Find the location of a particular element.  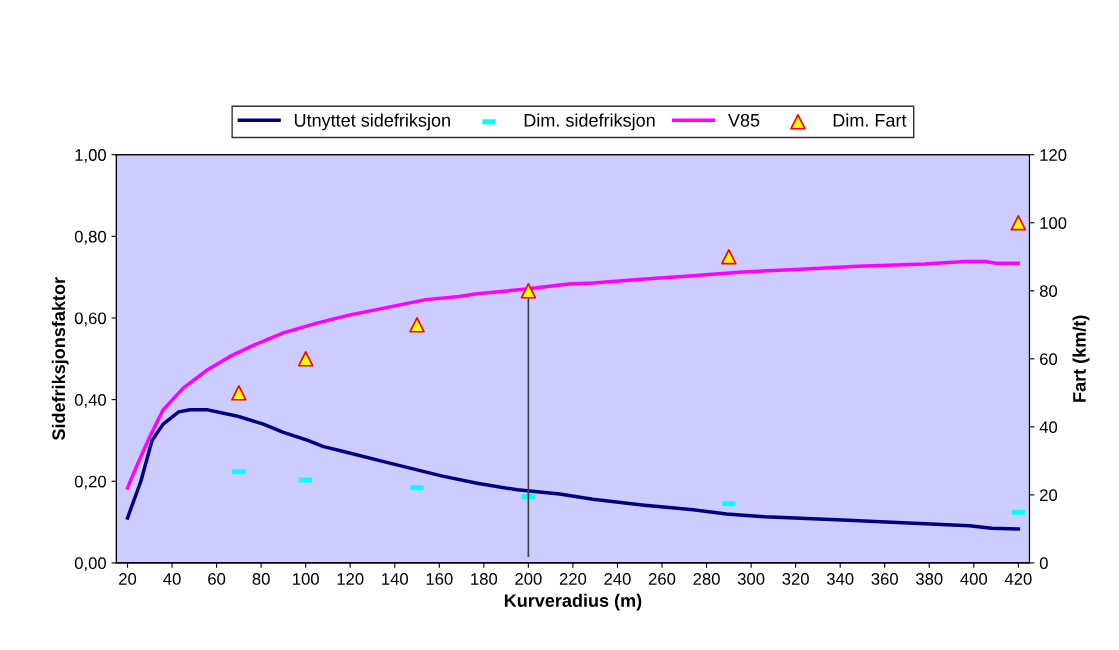

x-tick-label: 200 is located at coordinates (528, 579).